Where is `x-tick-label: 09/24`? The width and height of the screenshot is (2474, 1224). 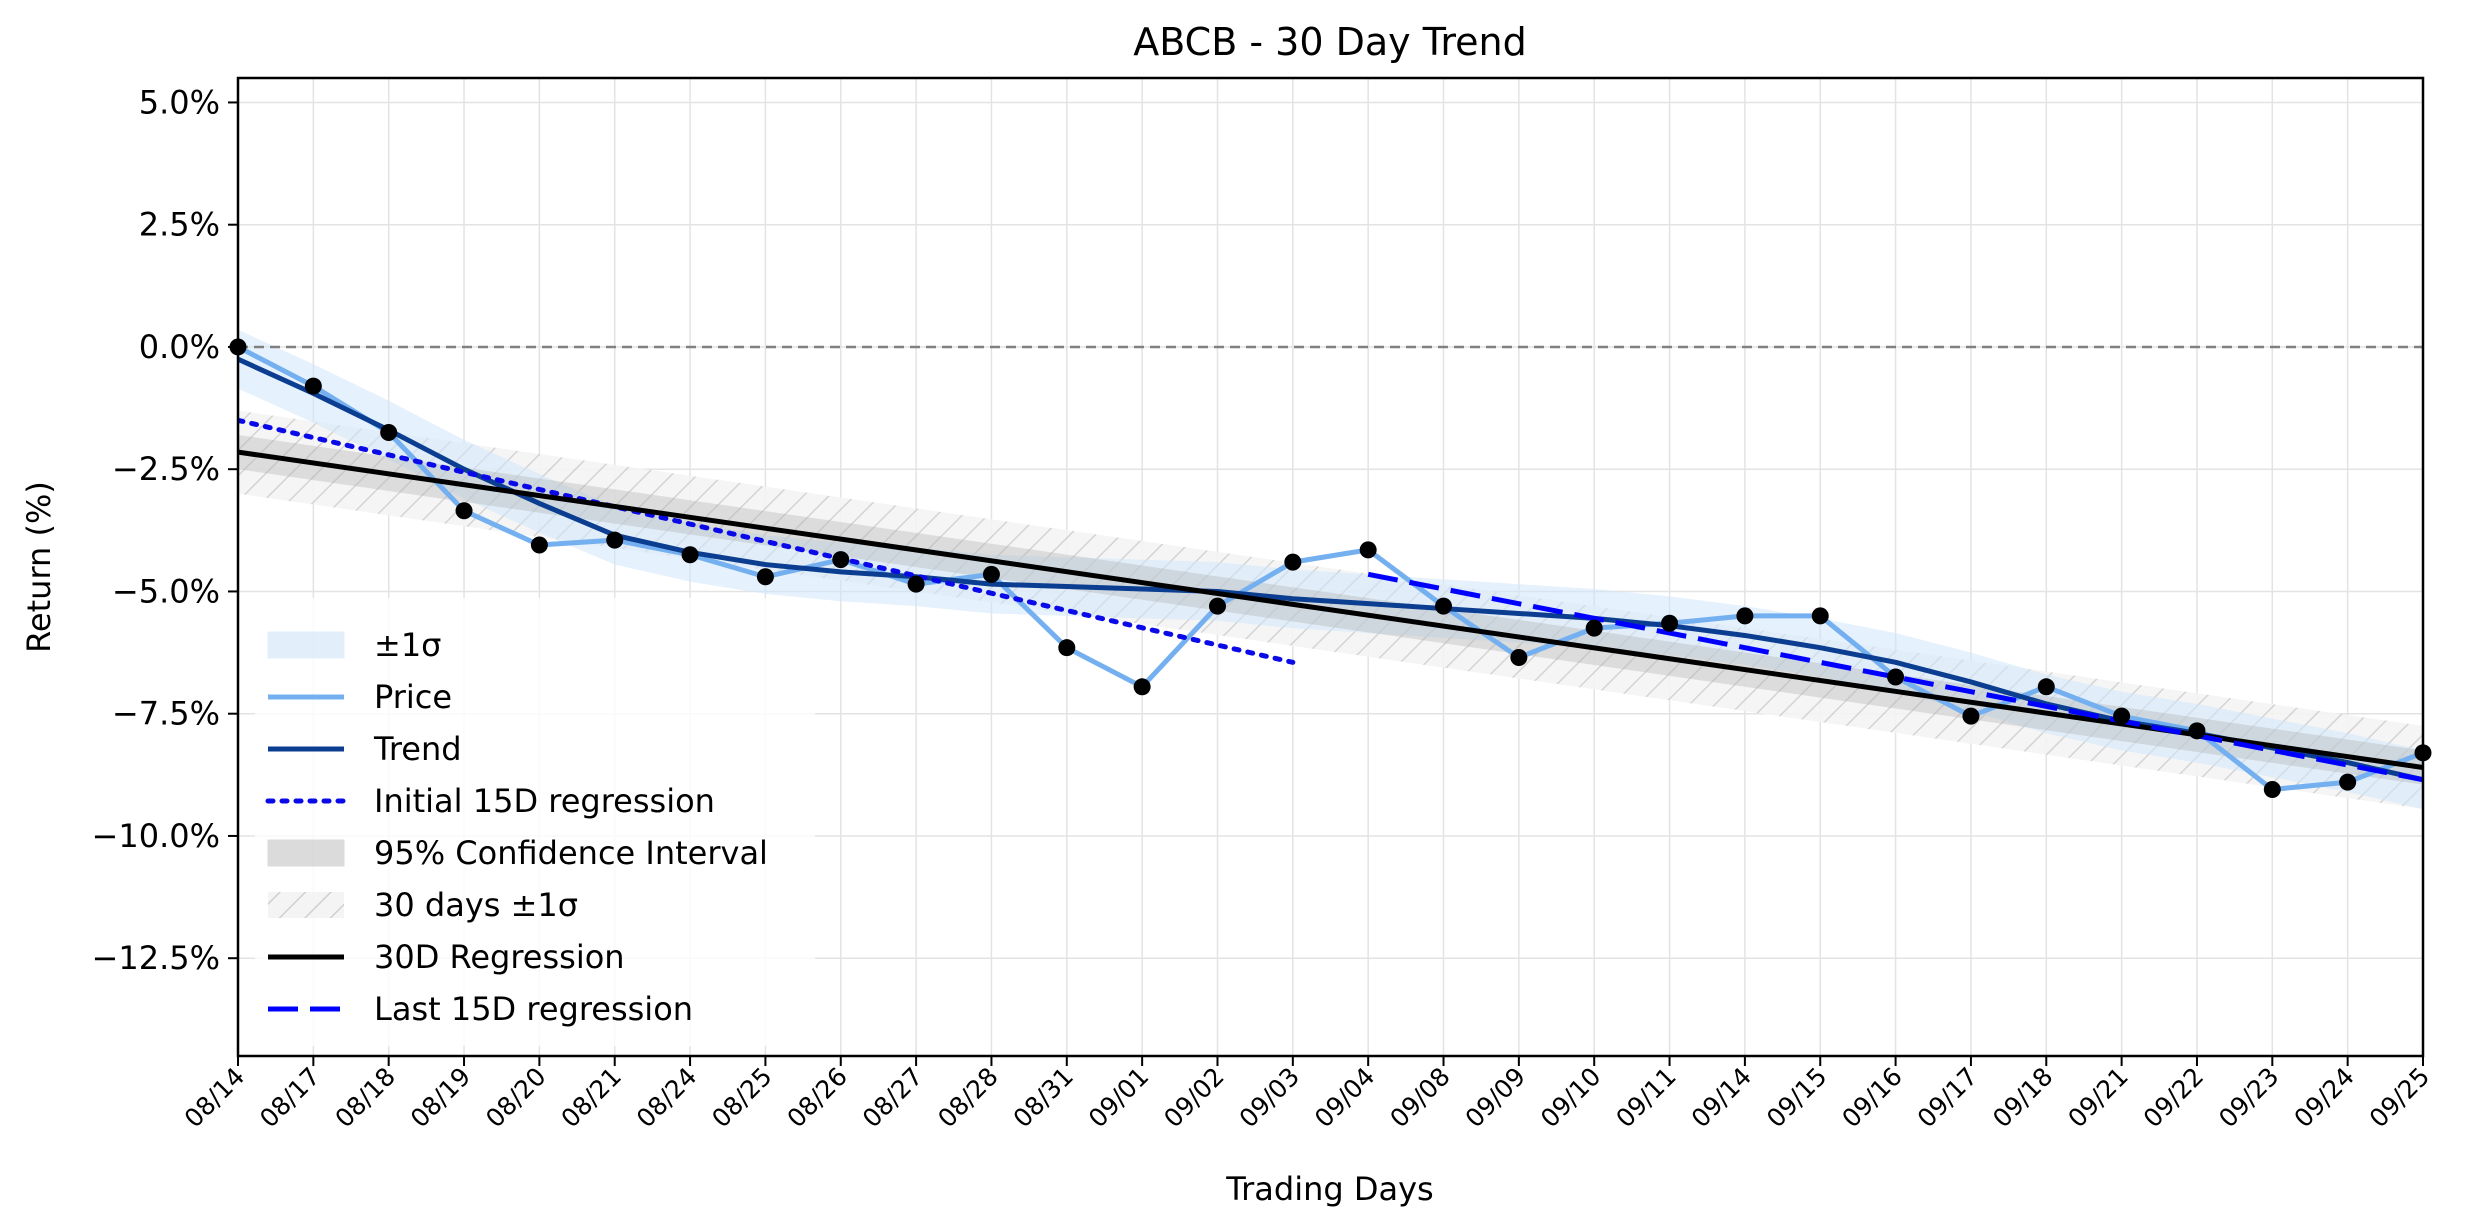
x-tick-label: 09/24 is located at coordinates (2323, 1097).